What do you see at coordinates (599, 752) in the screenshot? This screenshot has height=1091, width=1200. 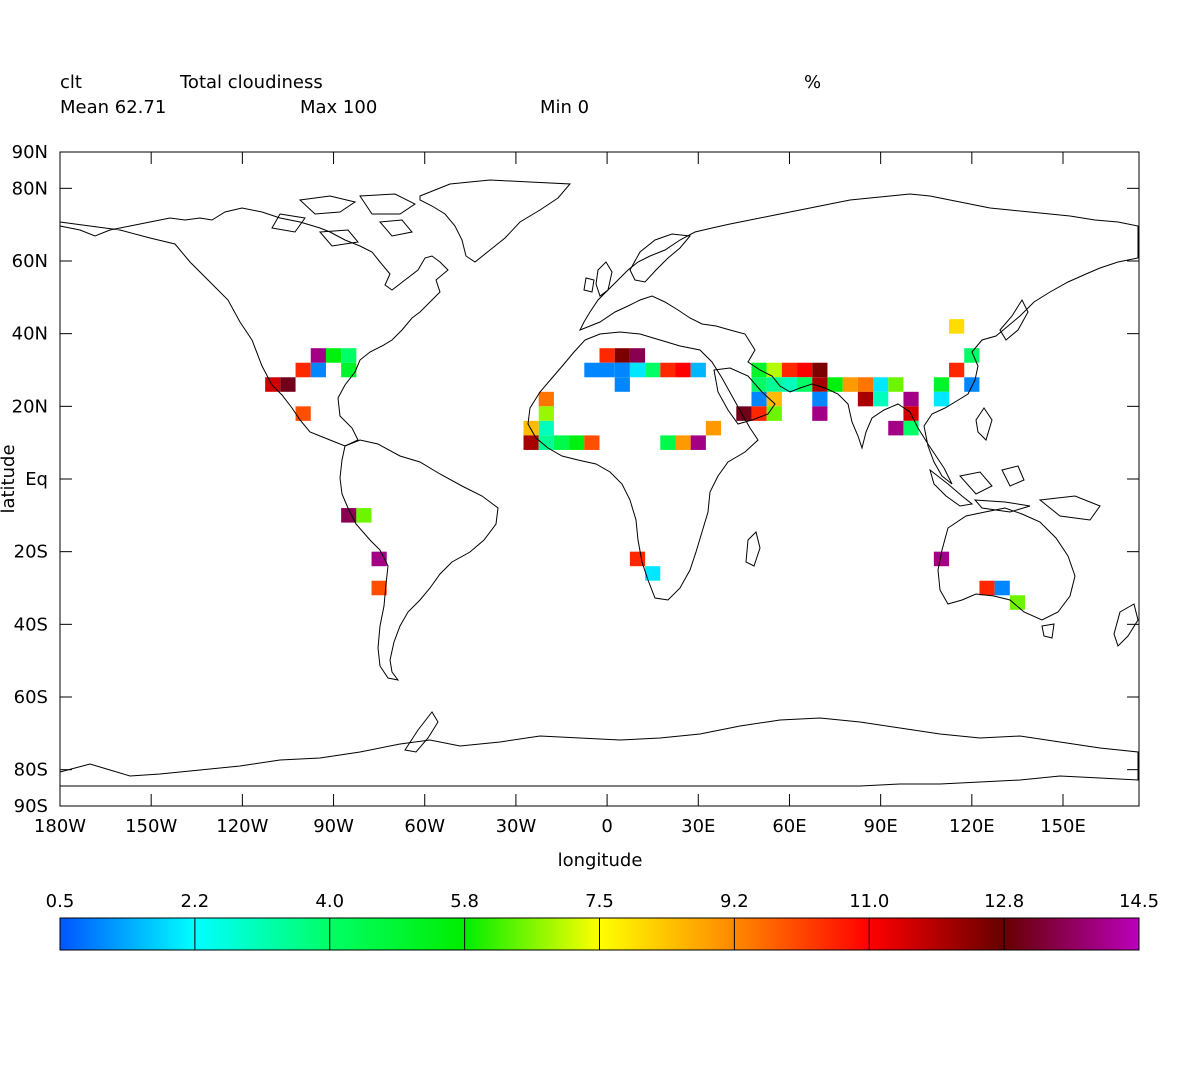 I see `coastline-antarctica` at bounding box center [599, 752].